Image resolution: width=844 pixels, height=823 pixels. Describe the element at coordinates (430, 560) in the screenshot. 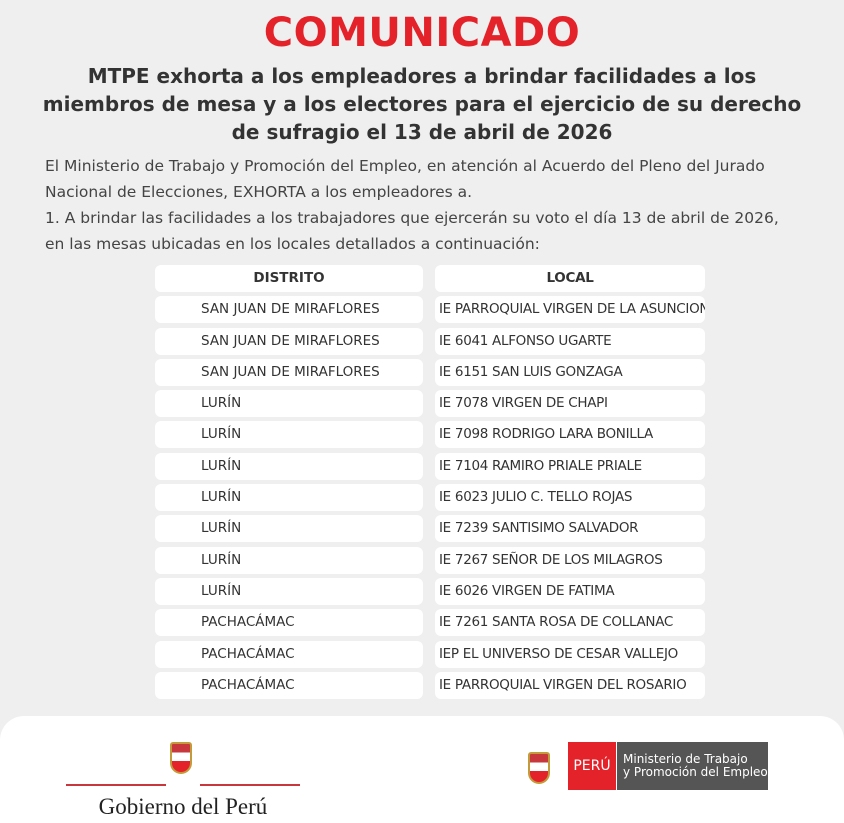

I see `table-row: LURÍN IE 7267 SEÑOR DE LOS MILAGROS` at that location.